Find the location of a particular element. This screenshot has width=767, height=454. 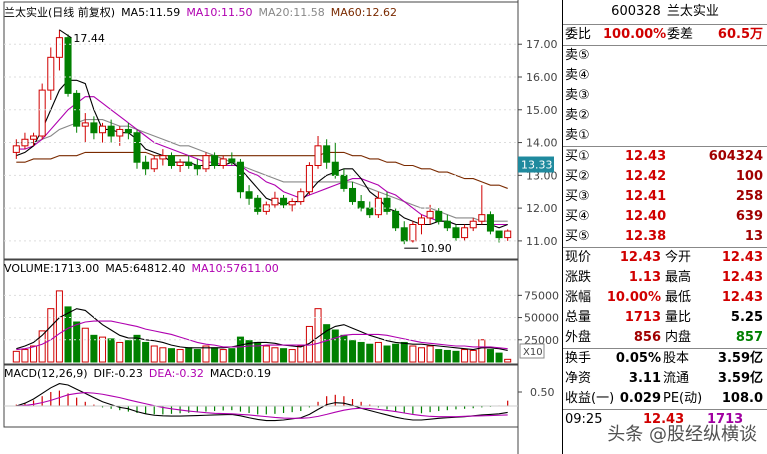

sell-level-label: 卖④ is located at coordinates (577, 75).